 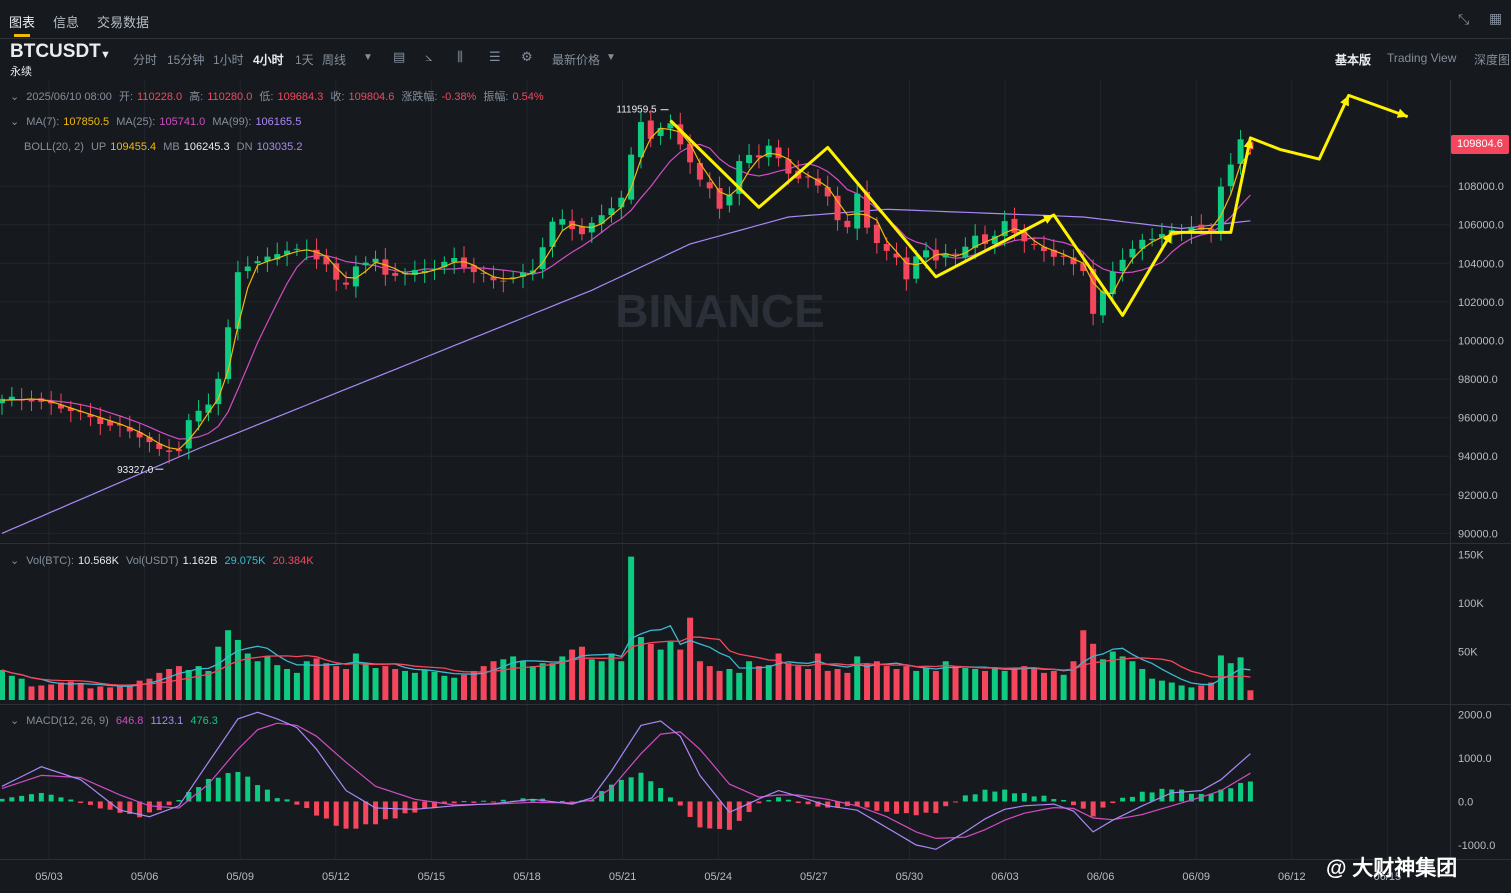 I want to click on ma-collapse-icon: ⌄, so click(x=15, y=122).